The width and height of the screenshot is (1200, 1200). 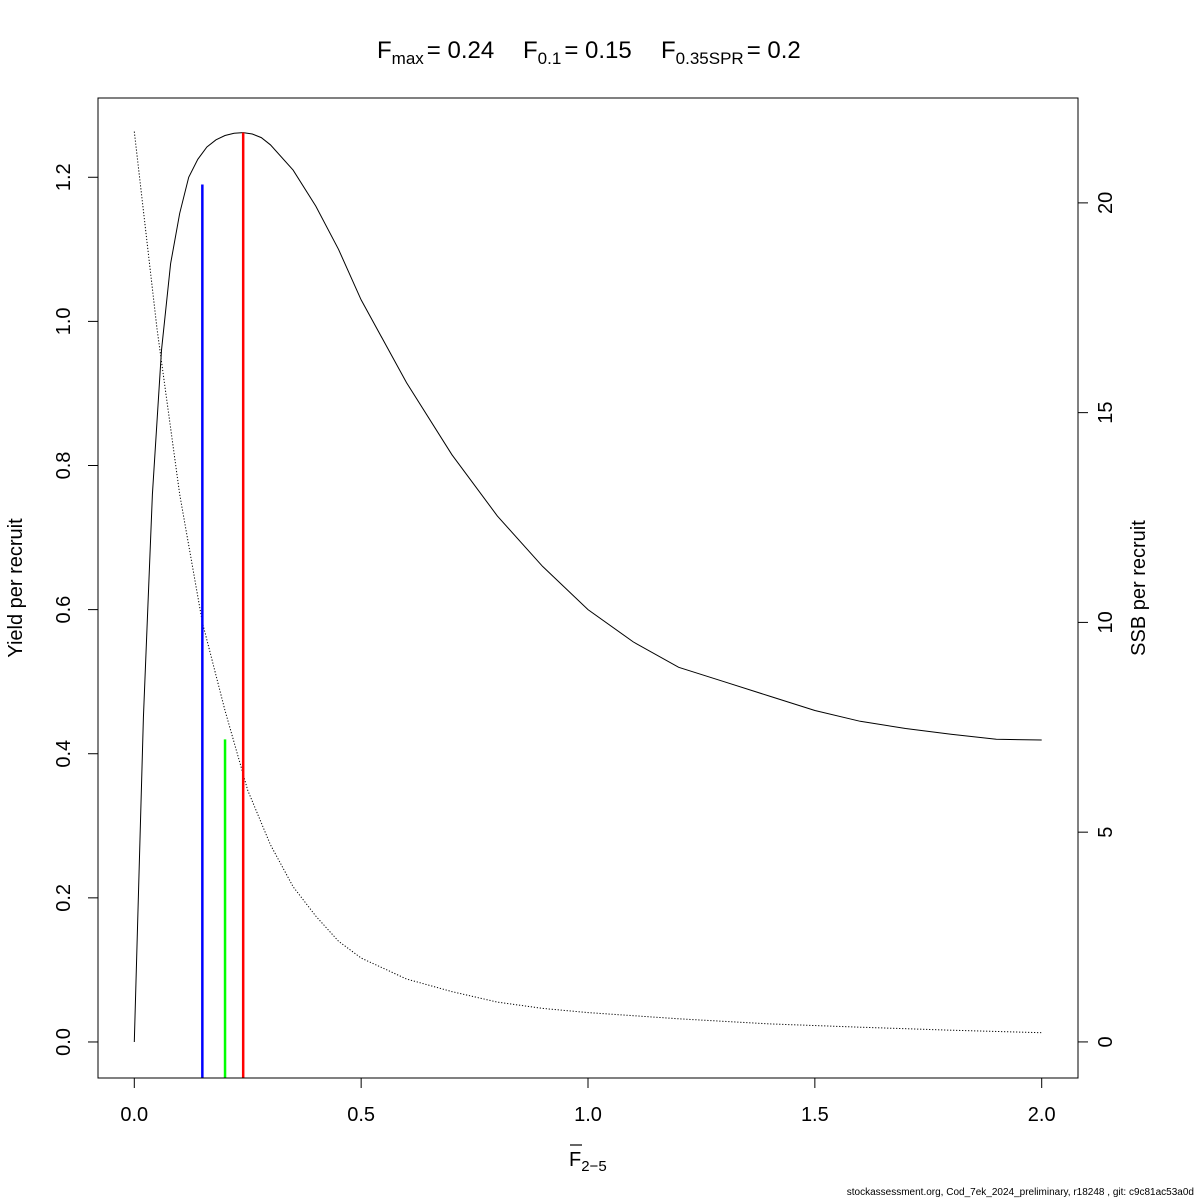 What do you see at coordinates (1042, 1115) in the screenshot?
I see `x-tick-label: 2.0` at bounding box center [1042, 1115].